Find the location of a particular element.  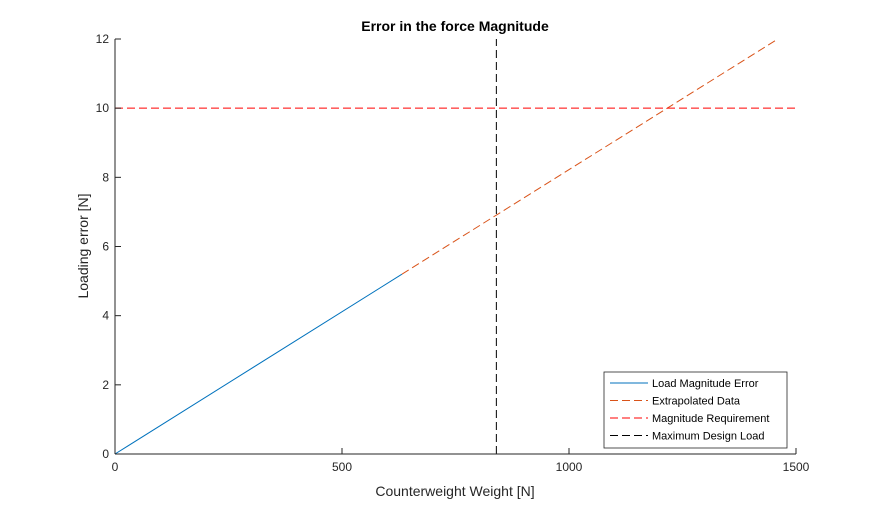

legend-label: Magnitude Requirement is located at coordinates (710, 419).